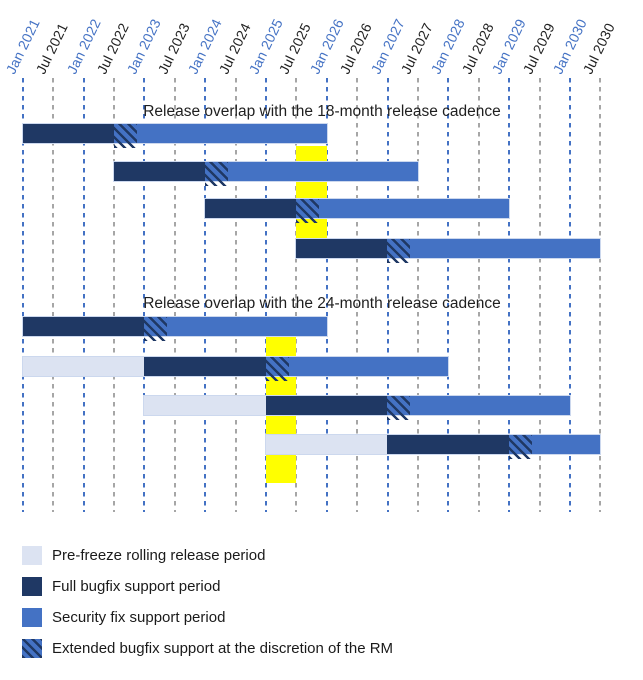 This screenshot has height=680, width=643. Describe the element at coordinates (32, 586) in the screenshot. I see `full-bugfix-swatch-icon` at that location.